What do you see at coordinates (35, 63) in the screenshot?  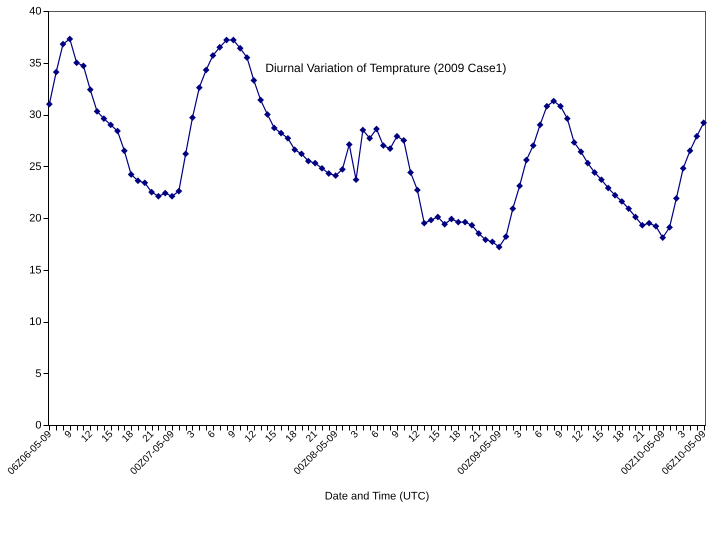 I see `y-tick-label: 35` at bounding box center [35, 63].